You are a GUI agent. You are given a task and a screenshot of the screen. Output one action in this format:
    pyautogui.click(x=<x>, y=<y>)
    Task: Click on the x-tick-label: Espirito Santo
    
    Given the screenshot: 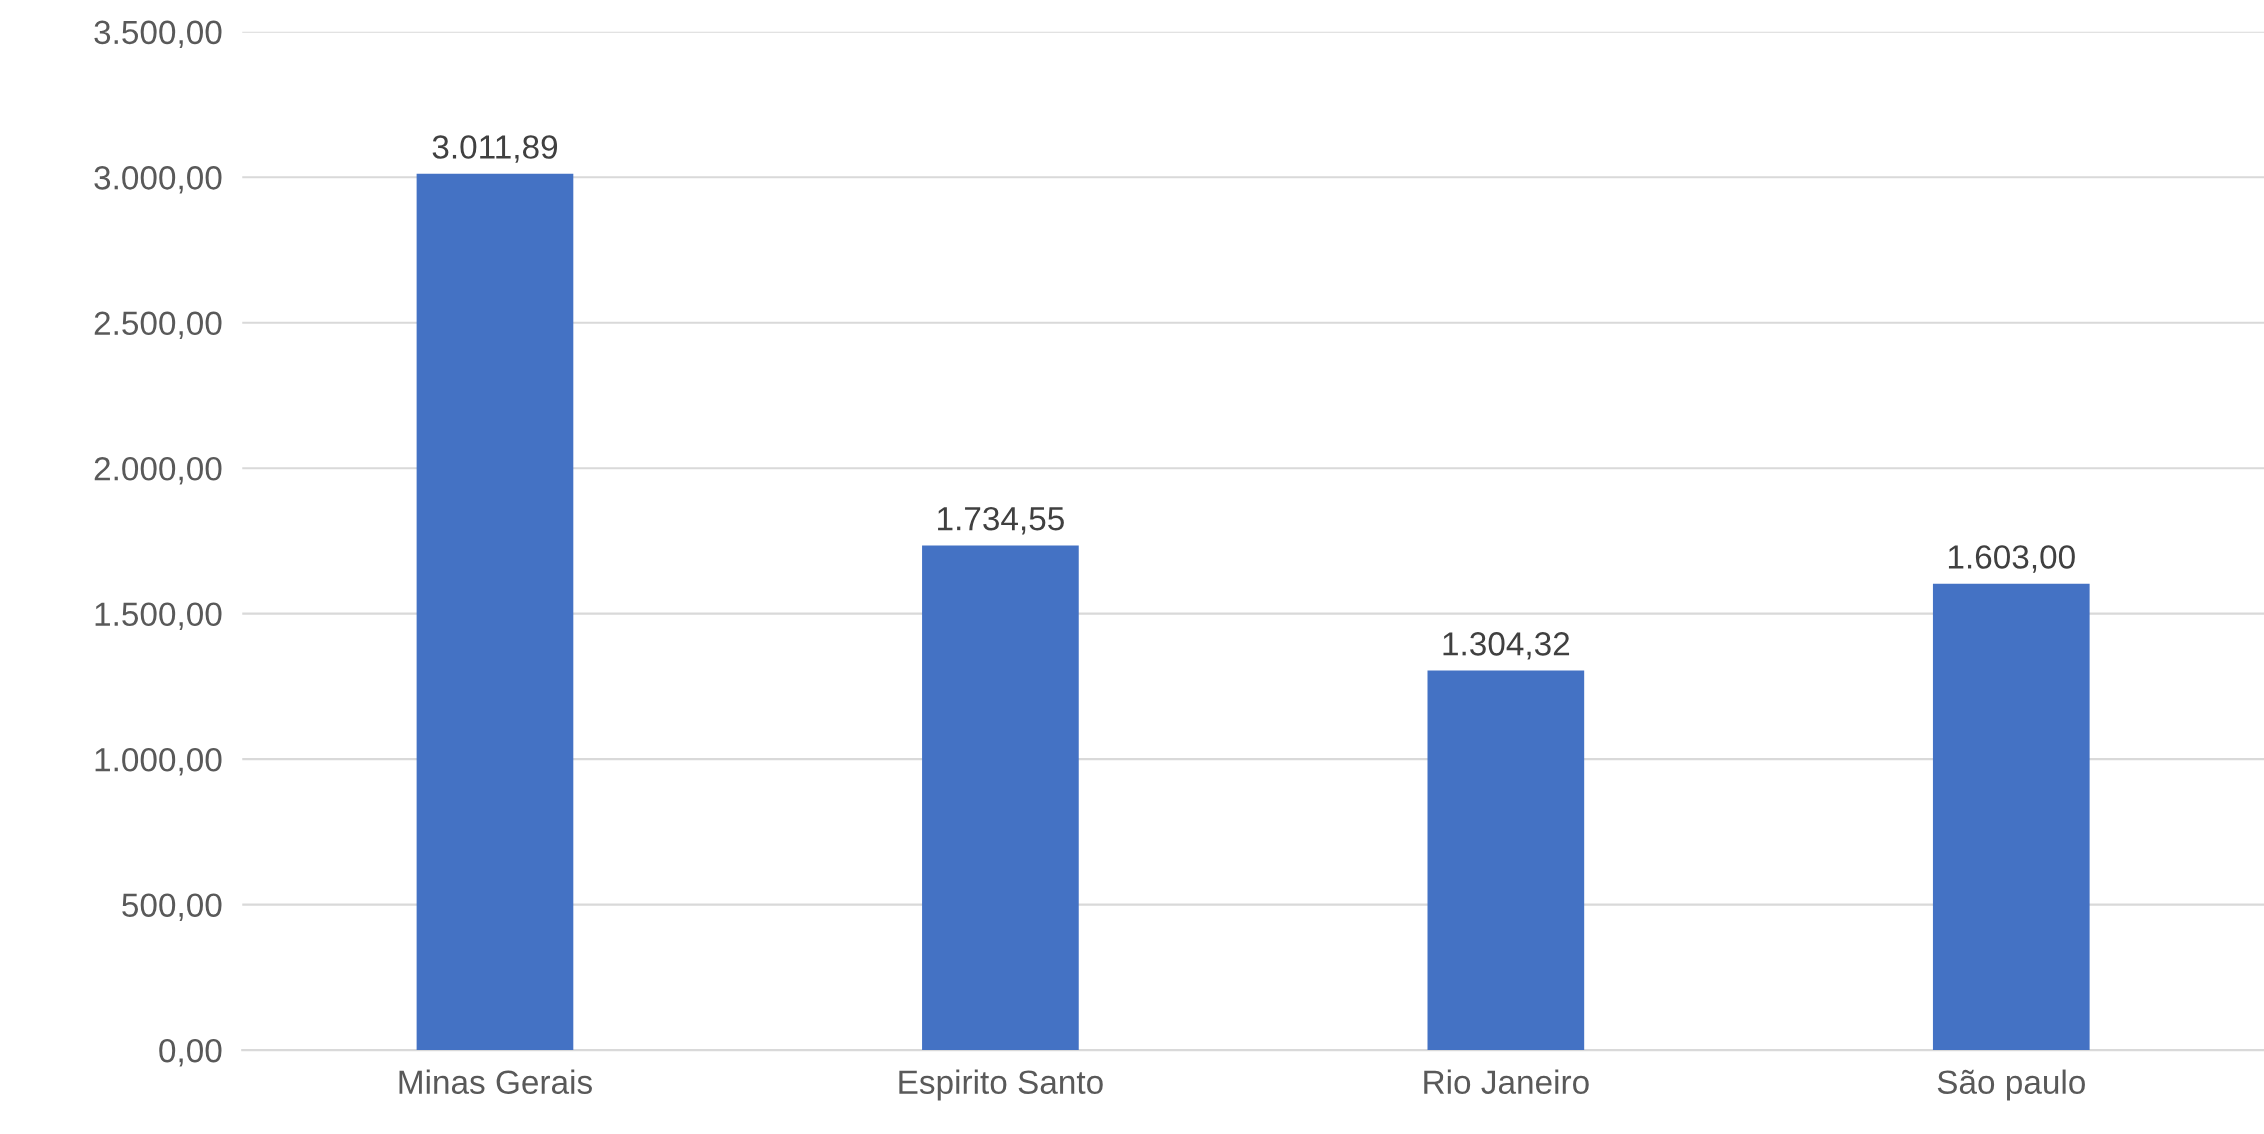 What is the action you would take?
    pyautogui.click(x=1001, y=1085)
    